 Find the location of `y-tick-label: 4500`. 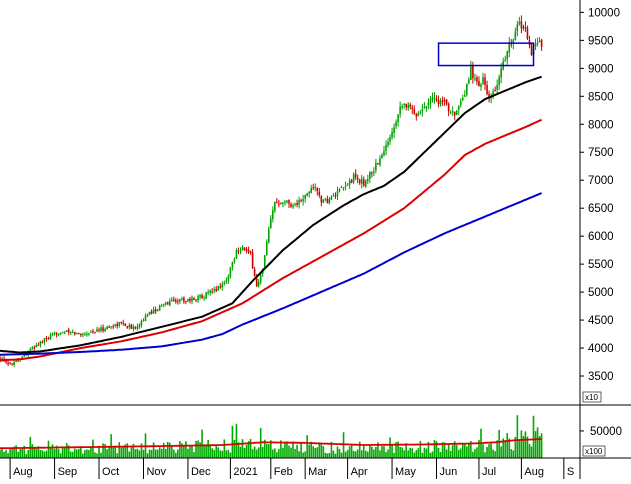

y-tick-label: 4500 is located at coordinates (601, 321).